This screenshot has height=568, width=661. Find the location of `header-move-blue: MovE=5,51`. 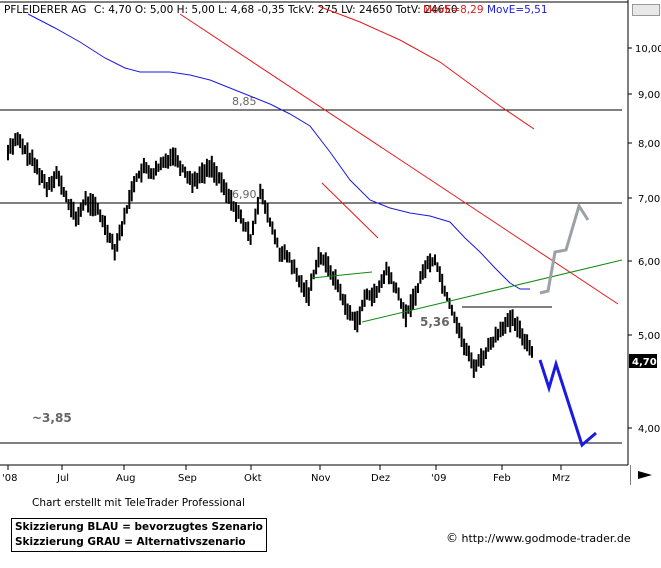

header-move-blue: MovE=5,51 is located at coordinates (517, 10).